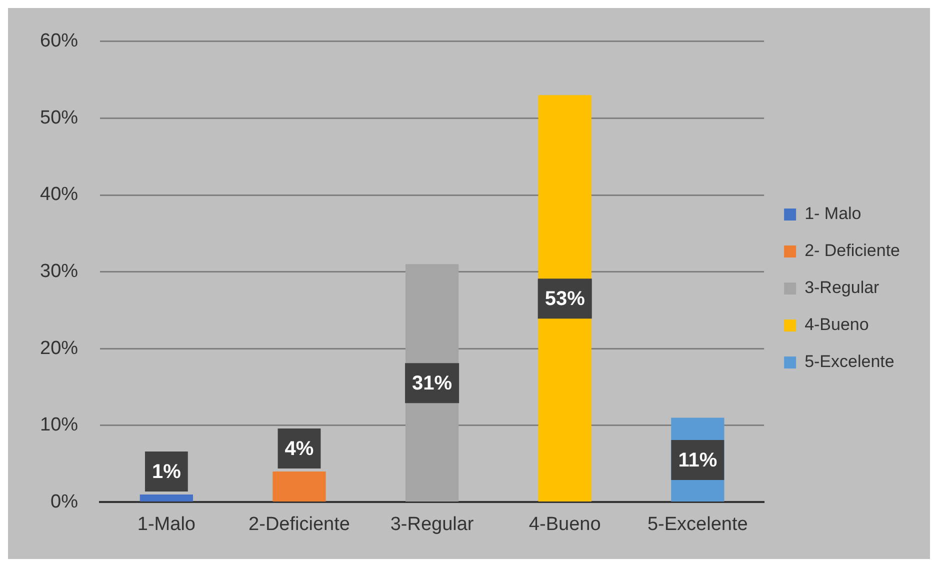 The height and width of the screenshot is (567, 938). Describe the element at coordinates (697, 524) in the screenshot. I see `x-tick-label: 5-Excelente` at that location.